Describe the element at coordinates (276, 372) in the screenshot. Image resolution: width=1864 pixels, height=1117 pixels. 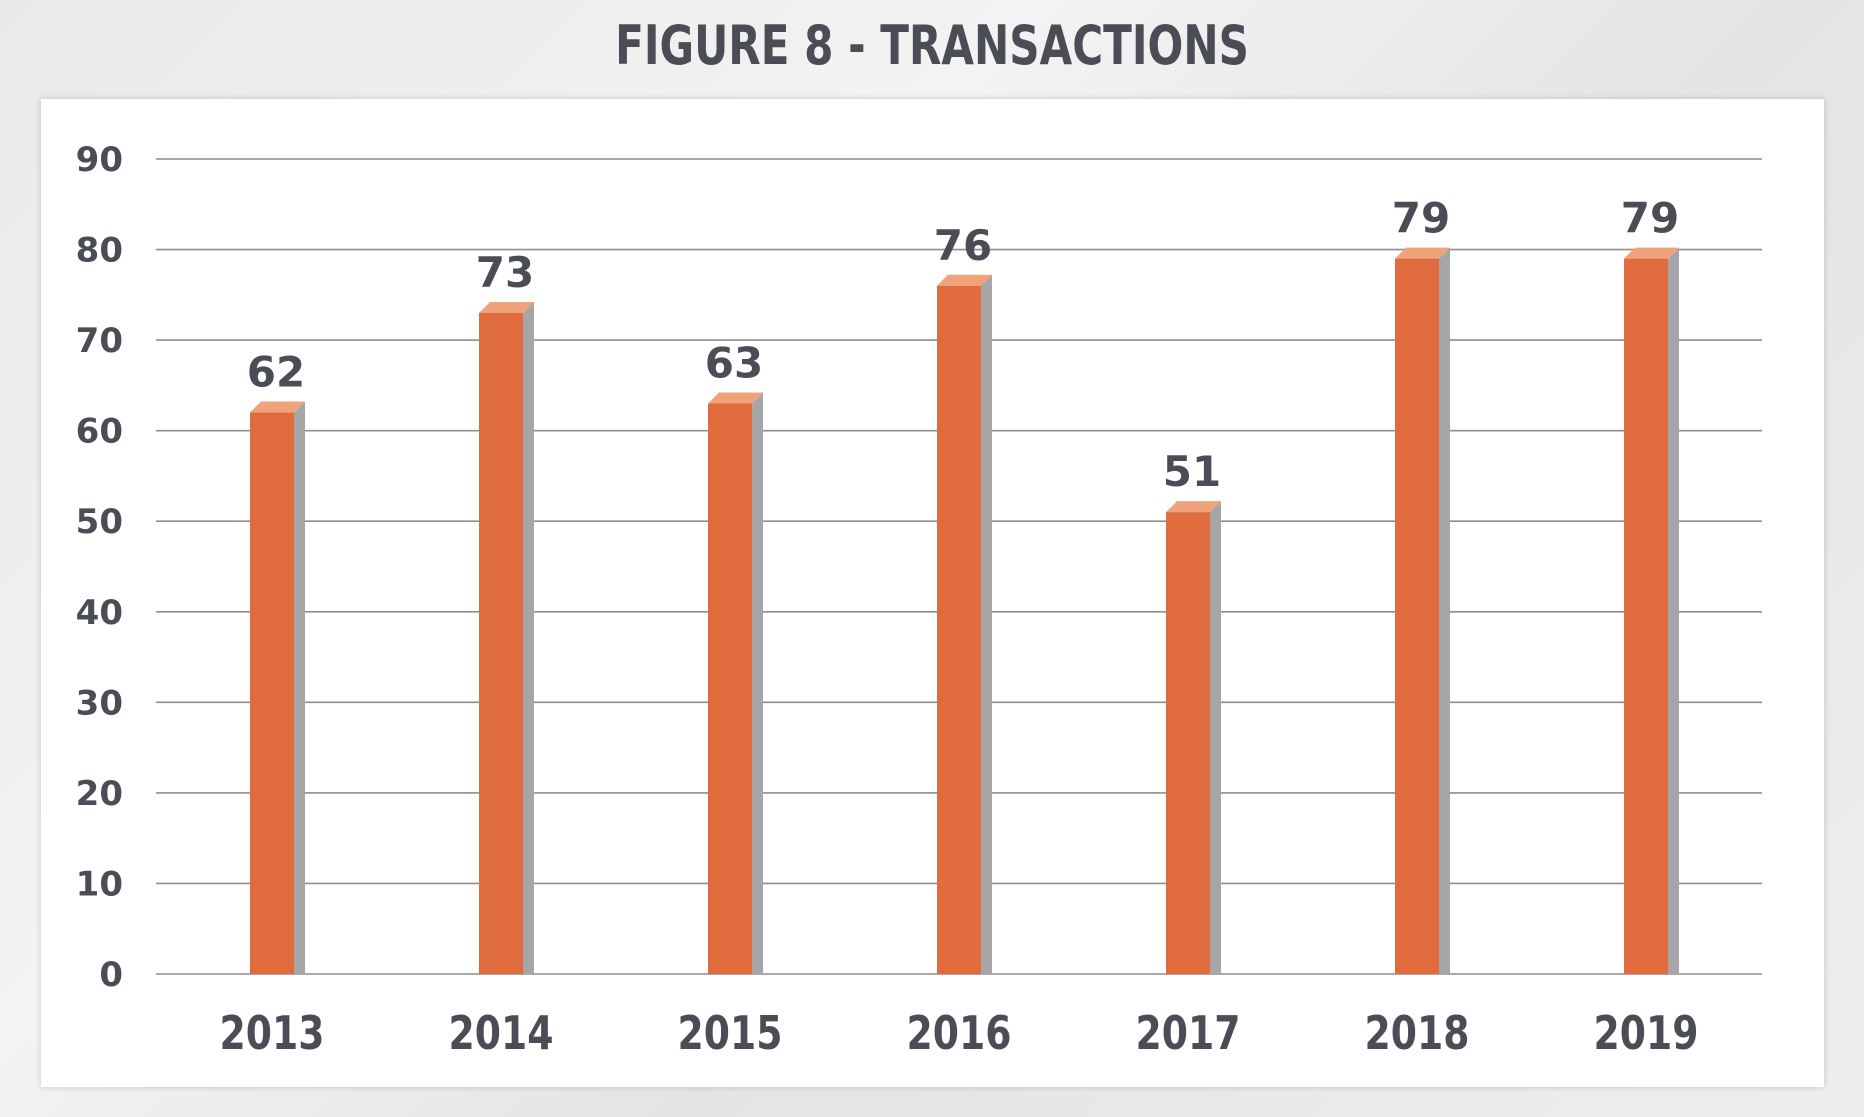
I see `data-label: 62` at that location.